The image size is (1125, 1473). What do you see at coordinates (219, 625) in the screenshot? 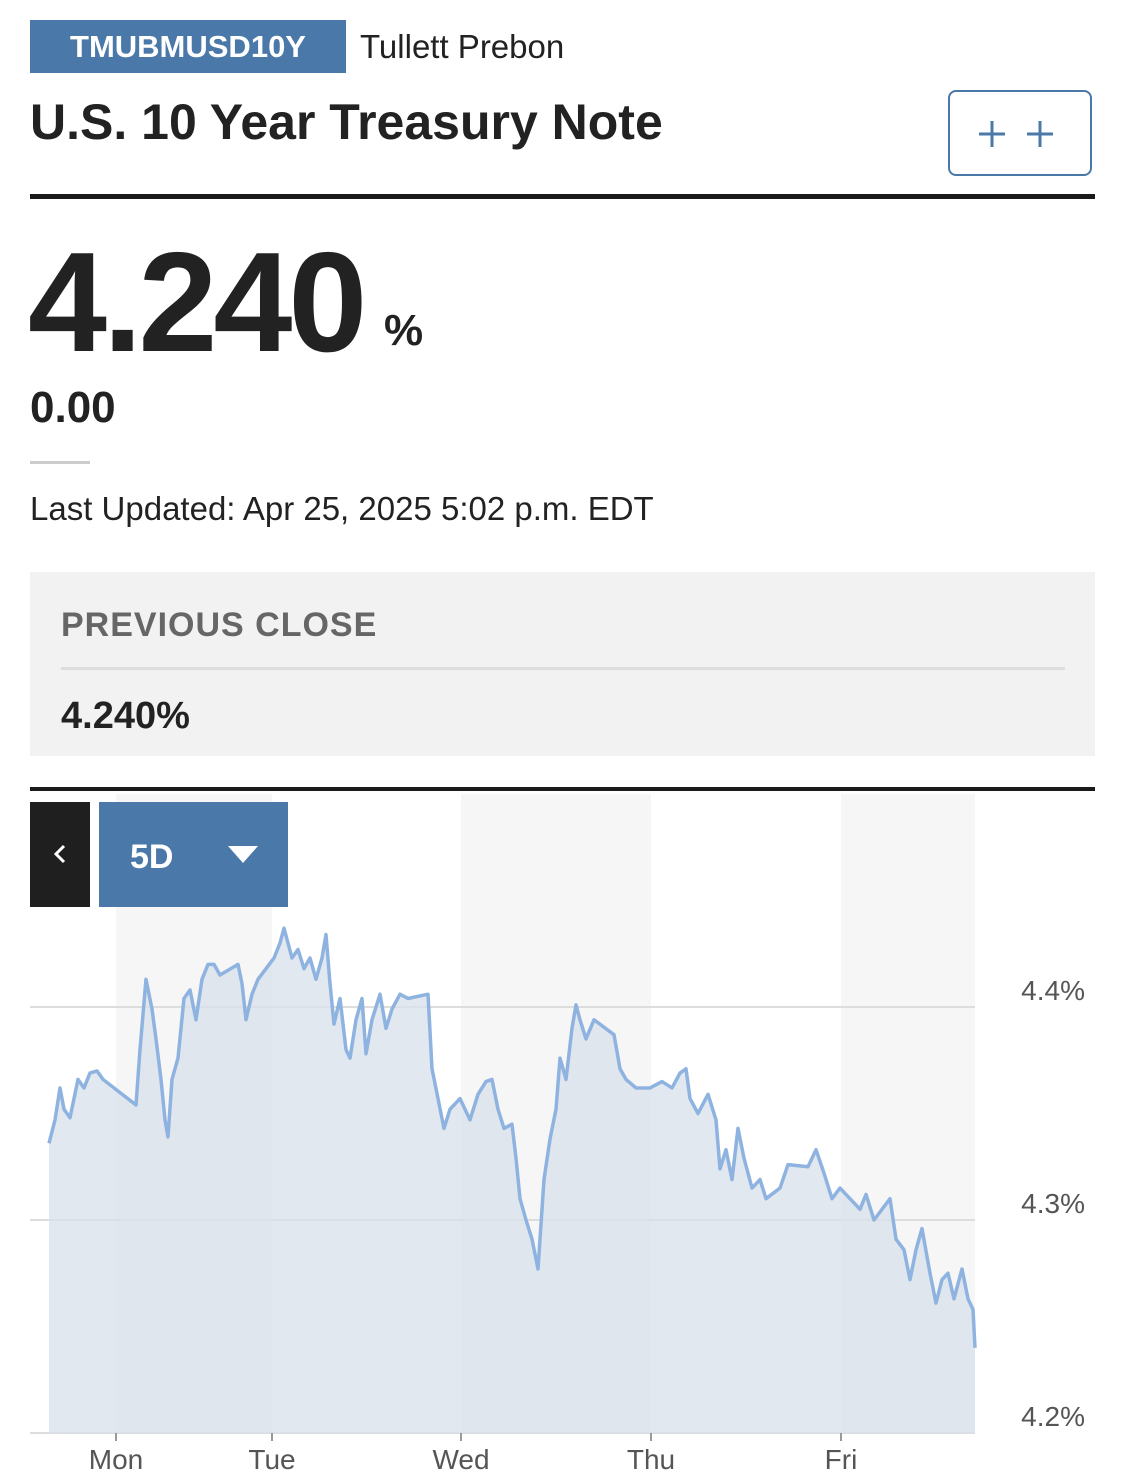
I see `previous-close-label: PREVIOUS CLOSE` at bounding box center [219, 625].